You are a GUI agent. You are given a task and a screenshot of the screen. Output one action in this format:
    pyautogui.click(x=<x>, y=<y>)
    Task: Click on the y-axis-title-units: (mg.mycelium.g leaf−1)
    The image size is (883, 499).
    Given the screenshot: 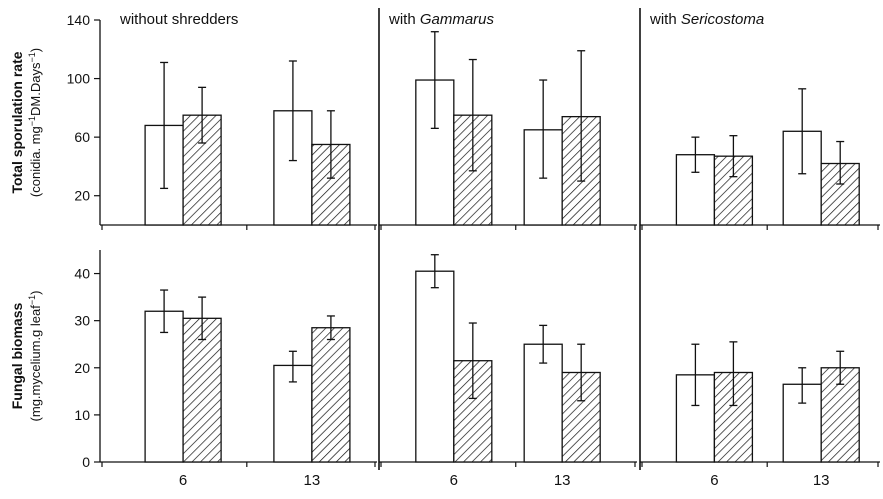 What is the action you would take?
    pyautogui.click(x=35, y=356)
    